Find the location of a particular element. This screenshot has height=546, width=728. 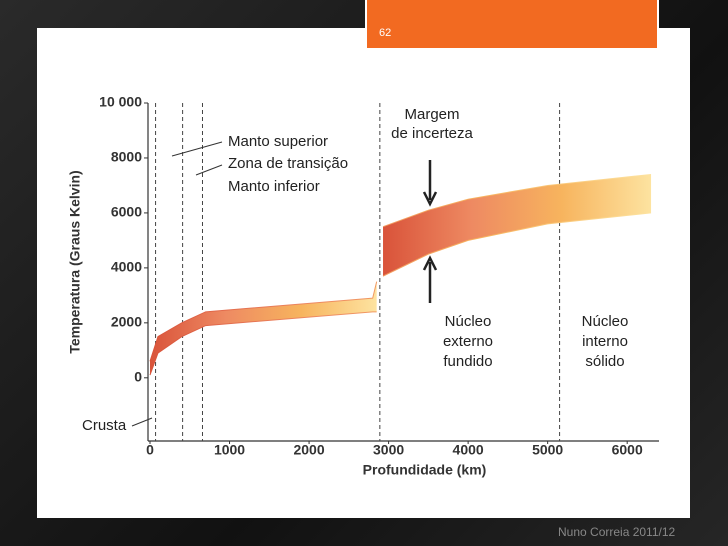

annotation: externo is located at coordinates (468, 341).